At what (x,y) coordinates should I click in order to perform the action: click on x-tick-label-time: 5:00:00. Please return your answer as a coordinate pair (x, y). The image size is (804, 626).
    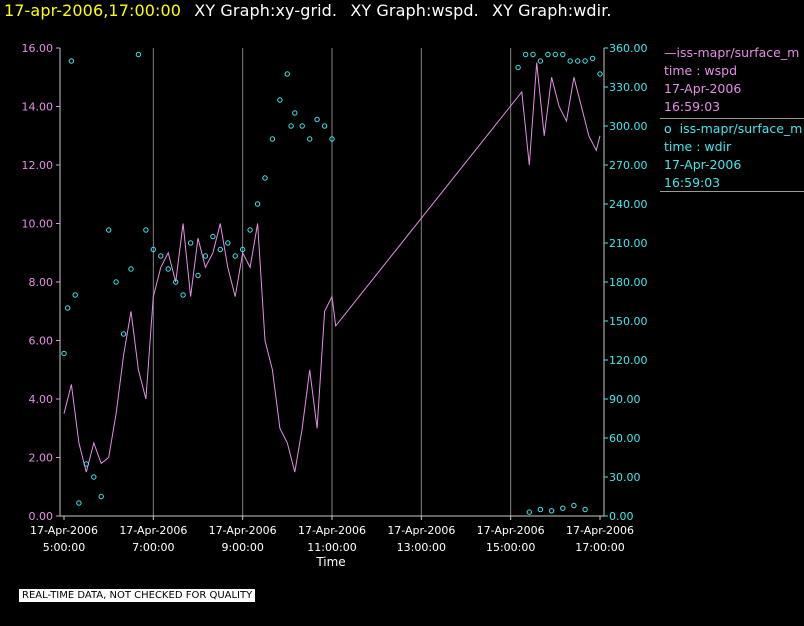
    Looking at the image, I should click on (64, 547).